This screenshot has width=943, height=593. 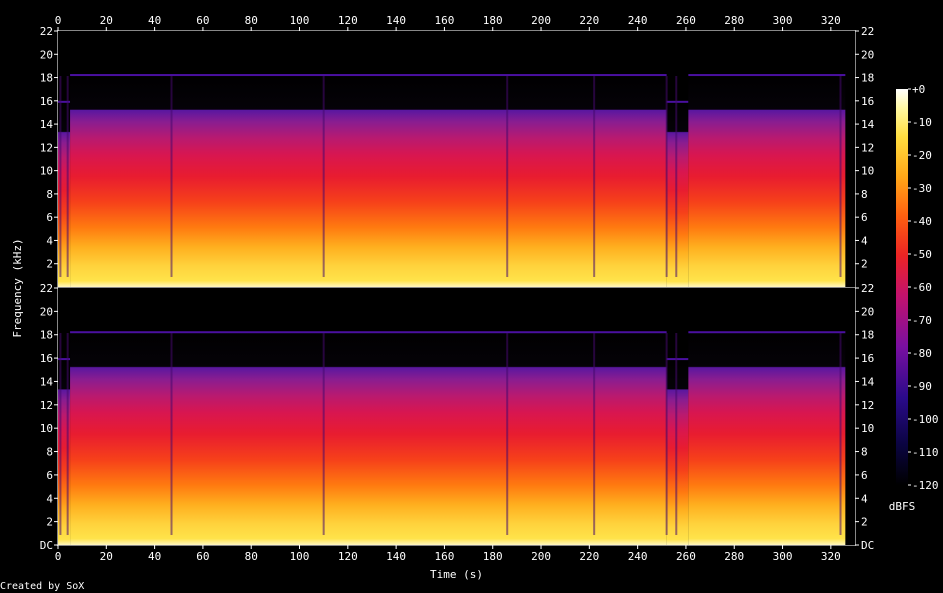 I want to click on x-tick-label-top: 180, so click(x=493, y=20).